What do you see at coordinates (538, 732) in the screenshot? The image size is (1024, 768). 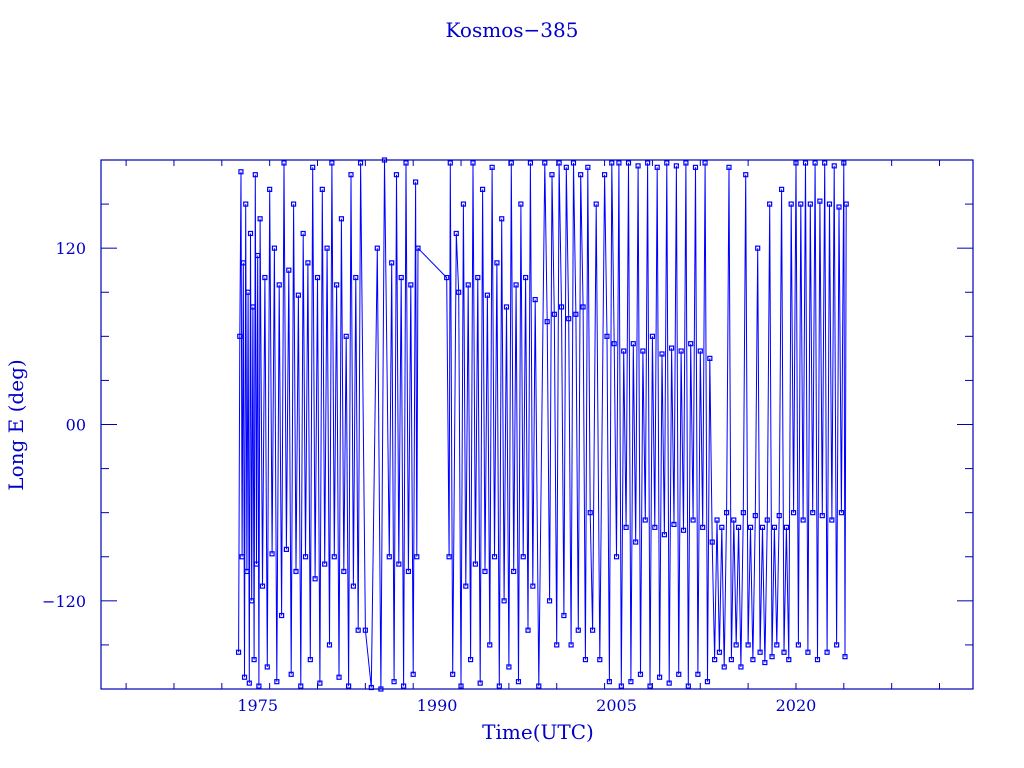 I see `x-axis-label: Time(UTC)` at bounding box center [538, 732].